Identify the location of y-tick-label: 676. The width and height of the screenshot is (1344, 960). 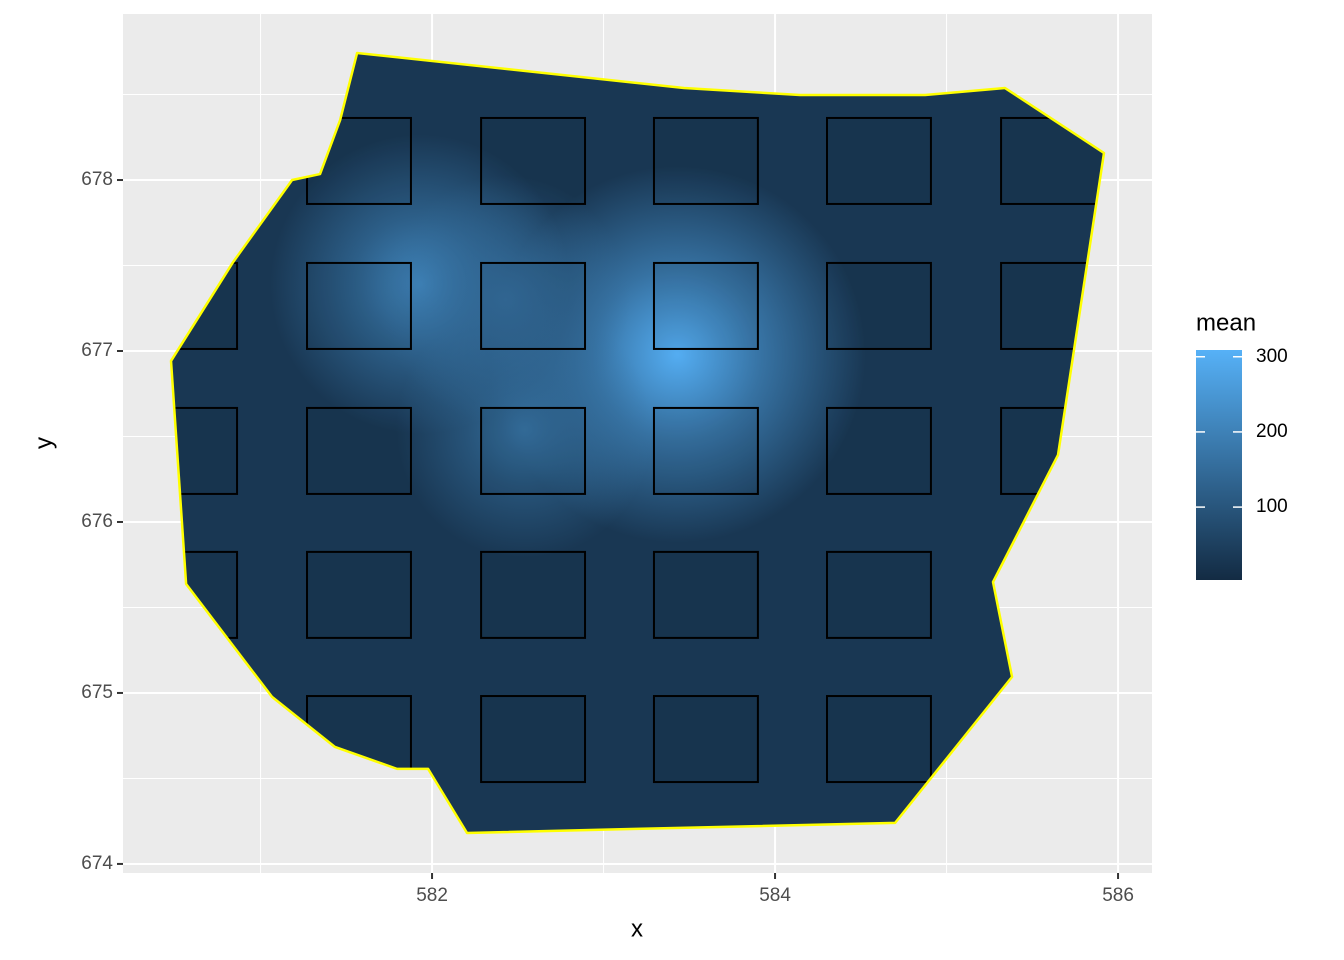
(97, 521).